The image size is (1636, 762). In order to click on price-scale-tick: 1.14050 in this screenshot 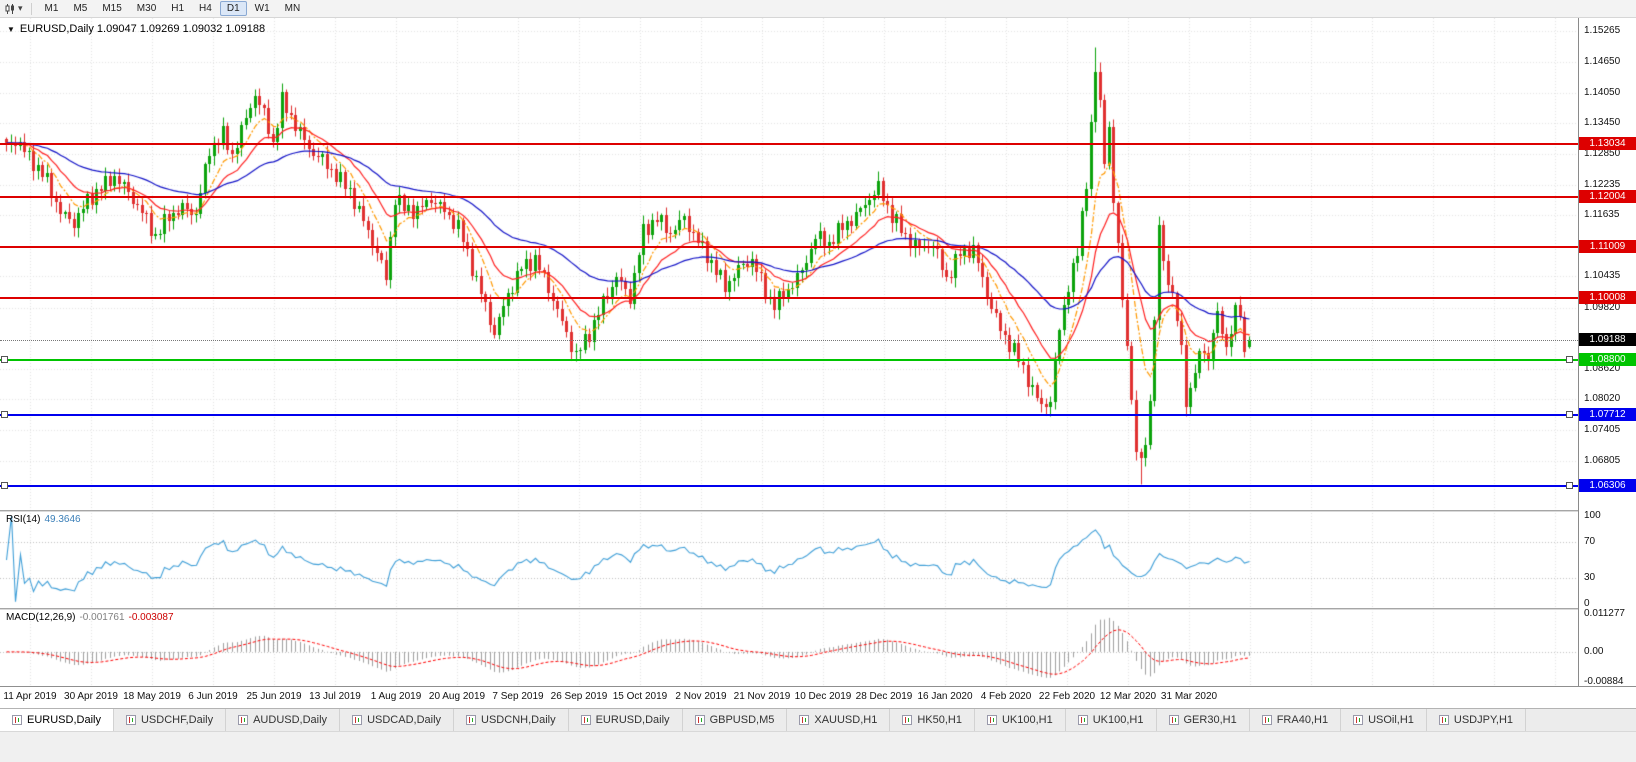, I will do `click(1602, 92)`.